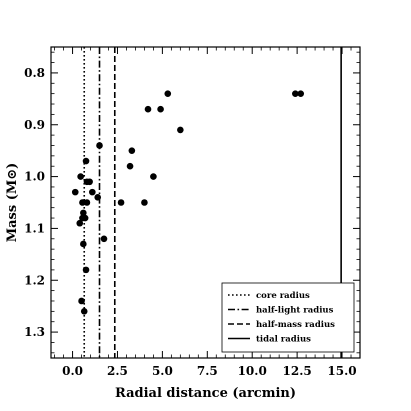 The height and width of the screenshot is (411, 411). I want to click on legend-label: tidal radius, so click(283, 340).